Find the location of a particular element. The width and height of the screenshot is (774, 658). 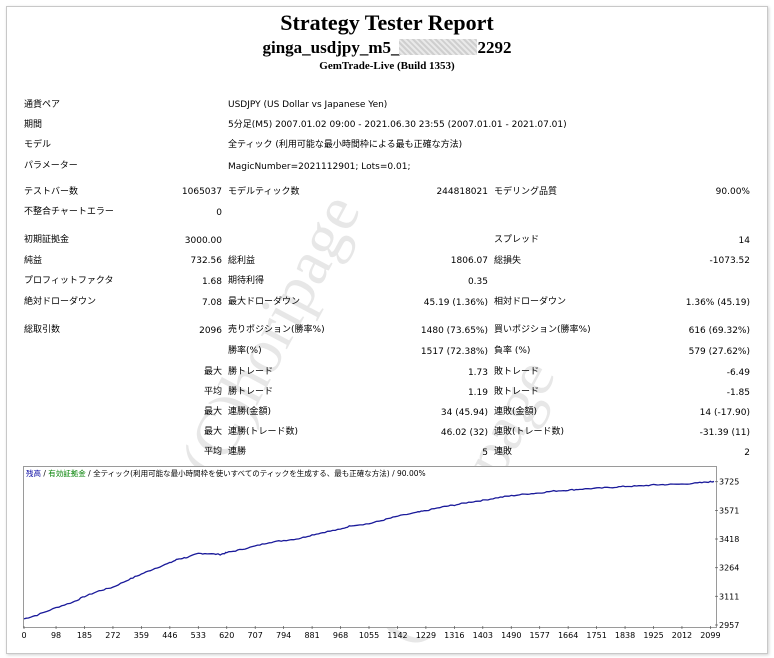

stat-value-win-pct: 1517 (72.38%) is located at coordinates (454, 352).